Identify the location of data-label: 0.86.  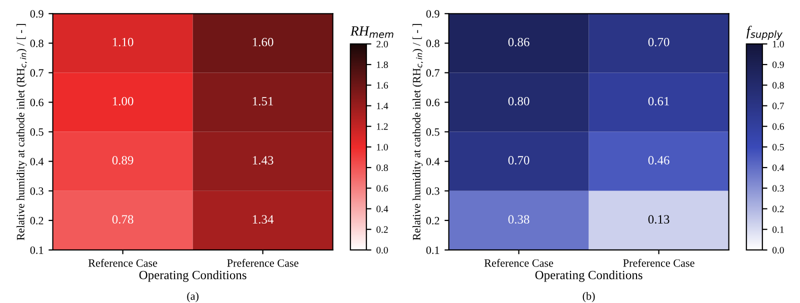
(519, 42).